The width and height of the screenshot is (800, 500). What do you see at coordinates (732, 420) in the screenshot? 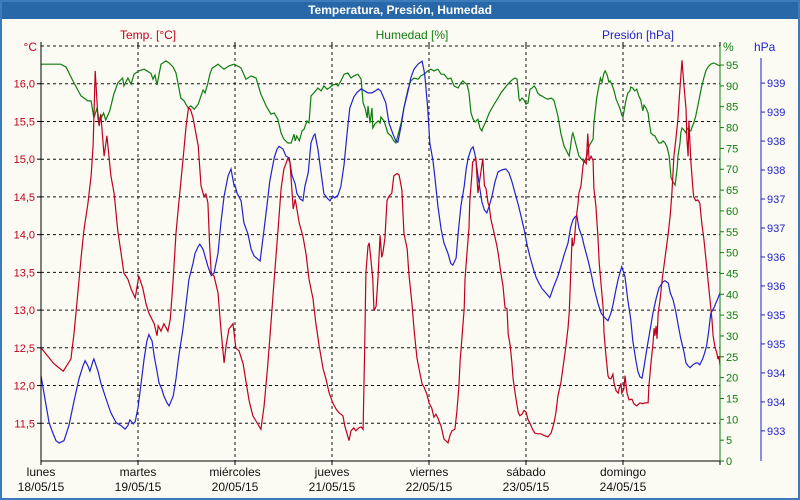
I see `tick-label: 10` at bounding box center [732, 420].